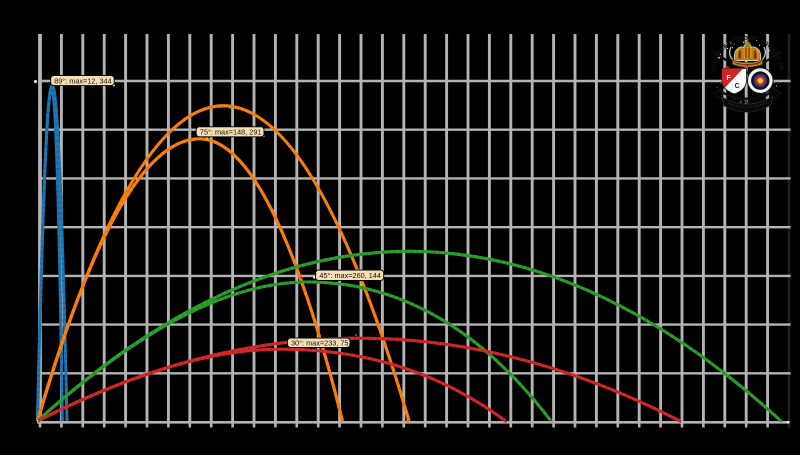  Describe the element at coordinates (729, 78) in the screenshot. I see `svg-text: F` at that location.